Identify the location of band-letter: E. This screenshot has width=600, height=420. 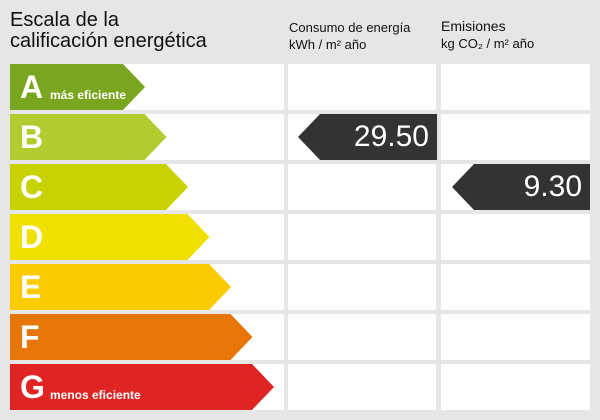
(31, 287).